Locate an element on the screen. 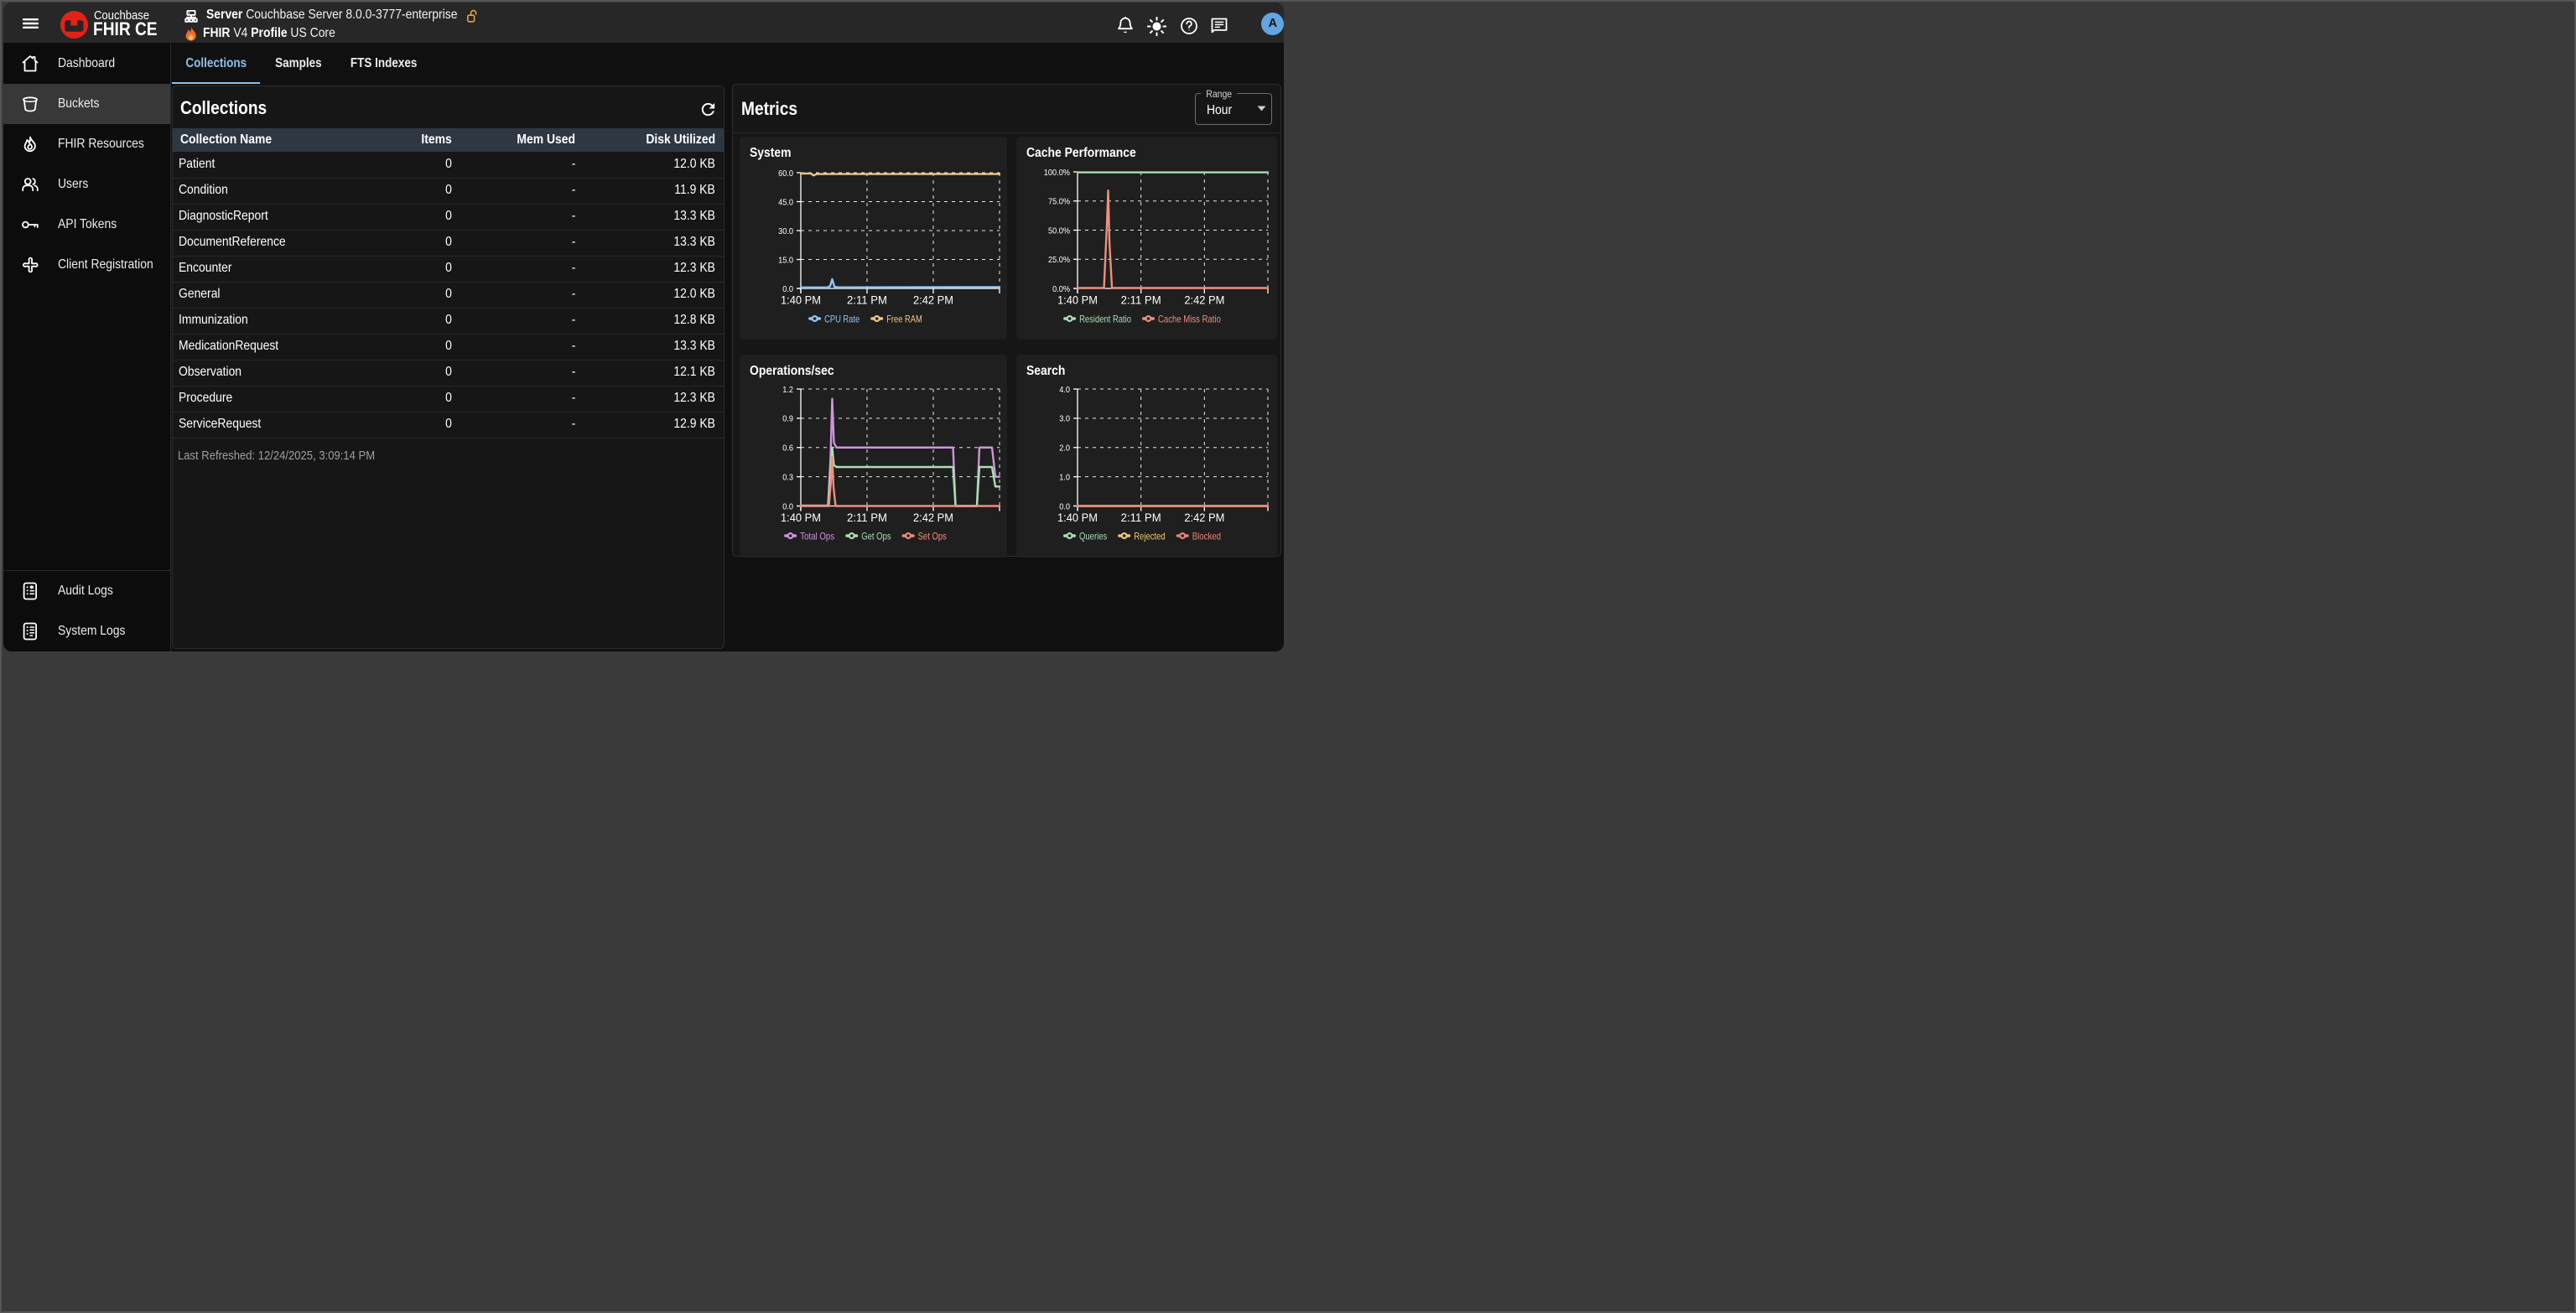 The height and width of the screenshot is (1313, 2576). svg-text: 100.0% is located at coordinates (1057, 173).